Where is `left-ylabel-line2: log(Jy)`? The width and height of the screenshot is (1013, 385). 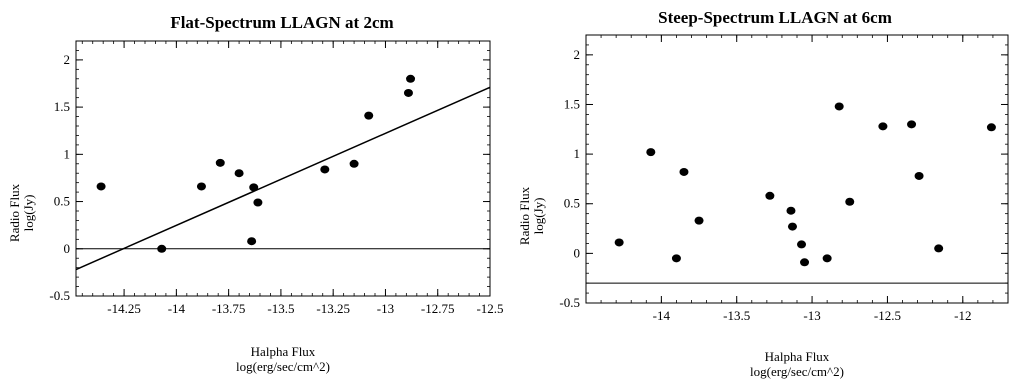
left-ylabel-line2: log(Jy) is located at coordinates (28, 213).